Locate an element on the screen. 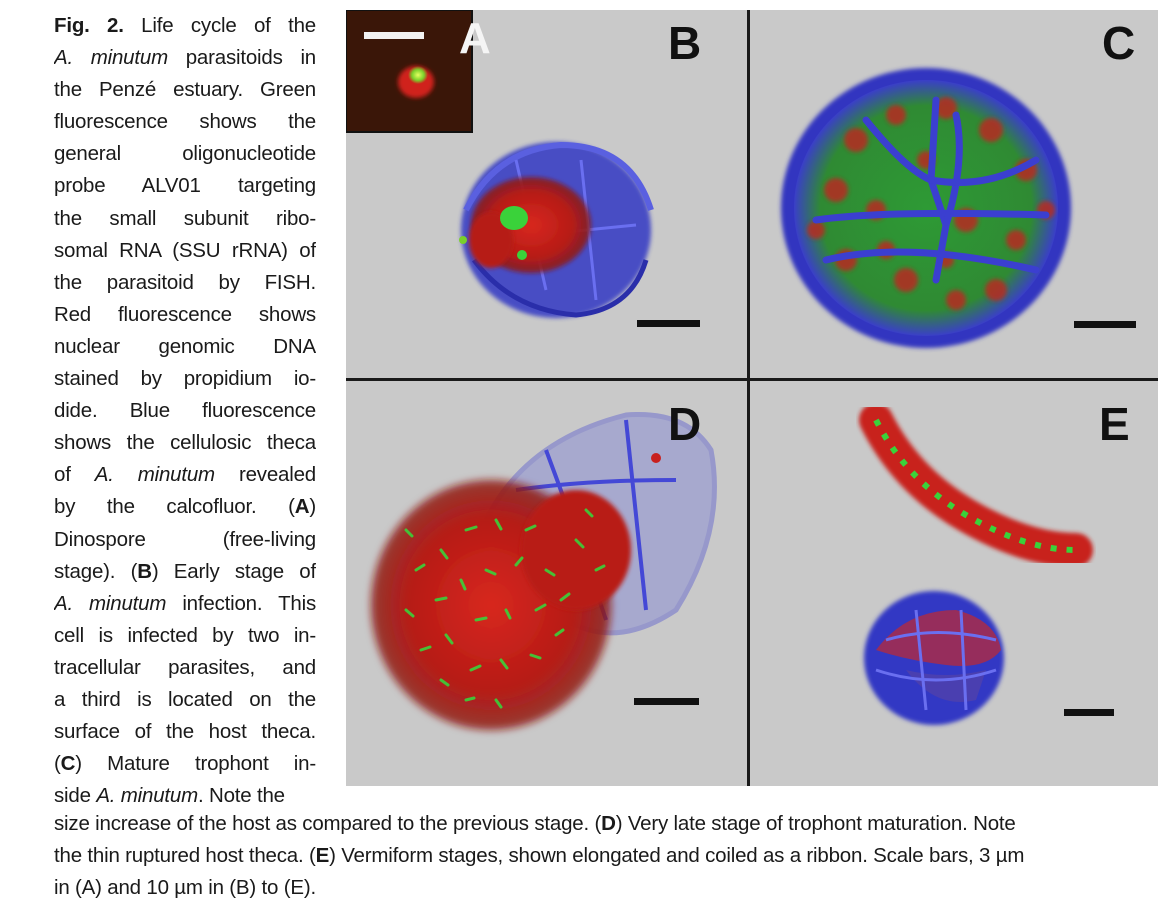  panel-a-inset is located at coordinates (409, 71).